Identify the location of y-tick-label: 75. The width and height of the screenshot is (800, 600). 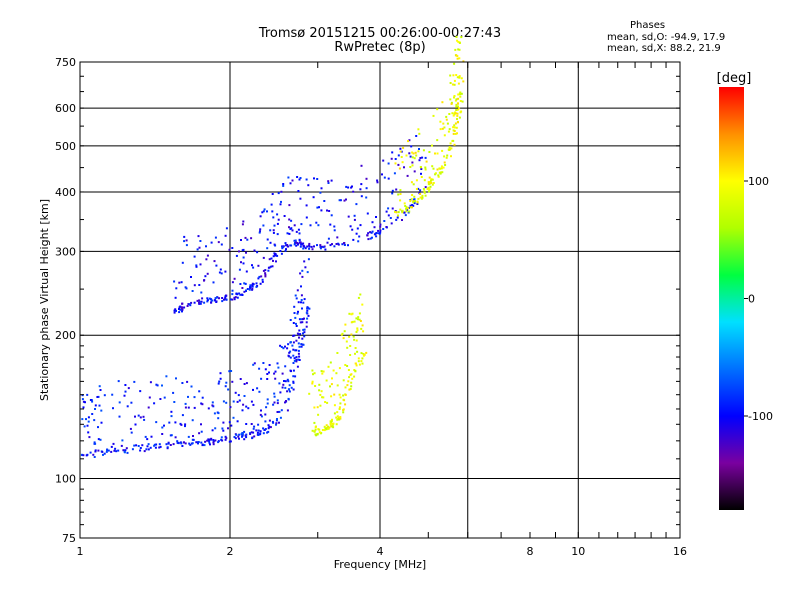
(69, 538).